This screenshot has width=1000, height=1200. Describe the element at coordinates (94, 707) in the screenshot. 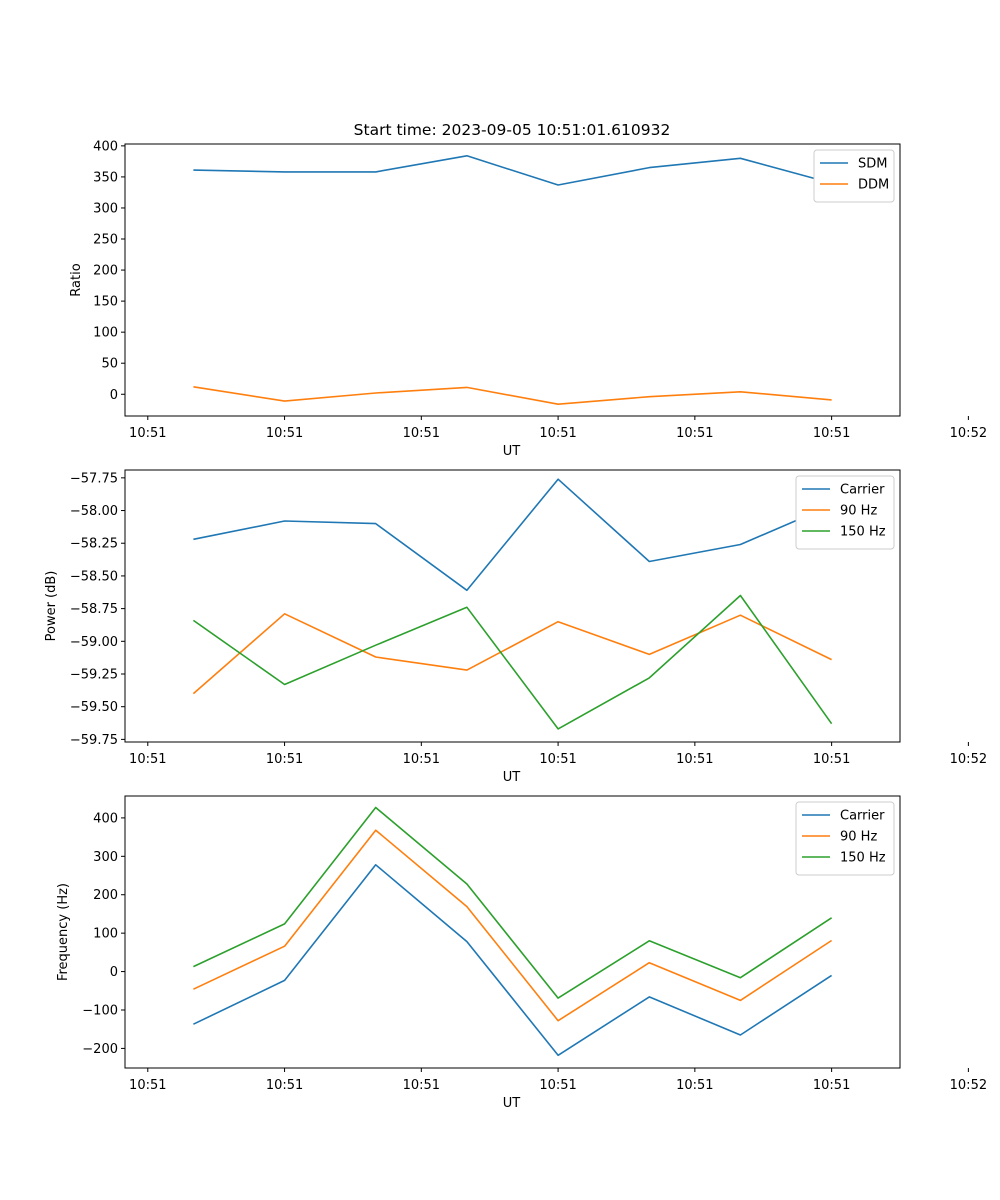

I see `y-tick-label: −59.50` at that location.